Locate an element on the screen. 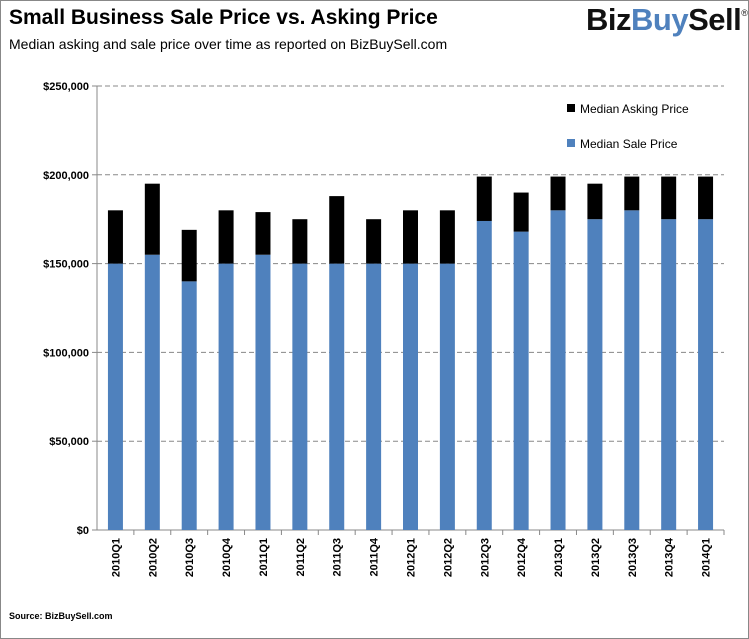 Image resolution: width=749 pixels, height=639 pixels. x-tick-label: 2013Q2 is located at coordinates (596, 557).